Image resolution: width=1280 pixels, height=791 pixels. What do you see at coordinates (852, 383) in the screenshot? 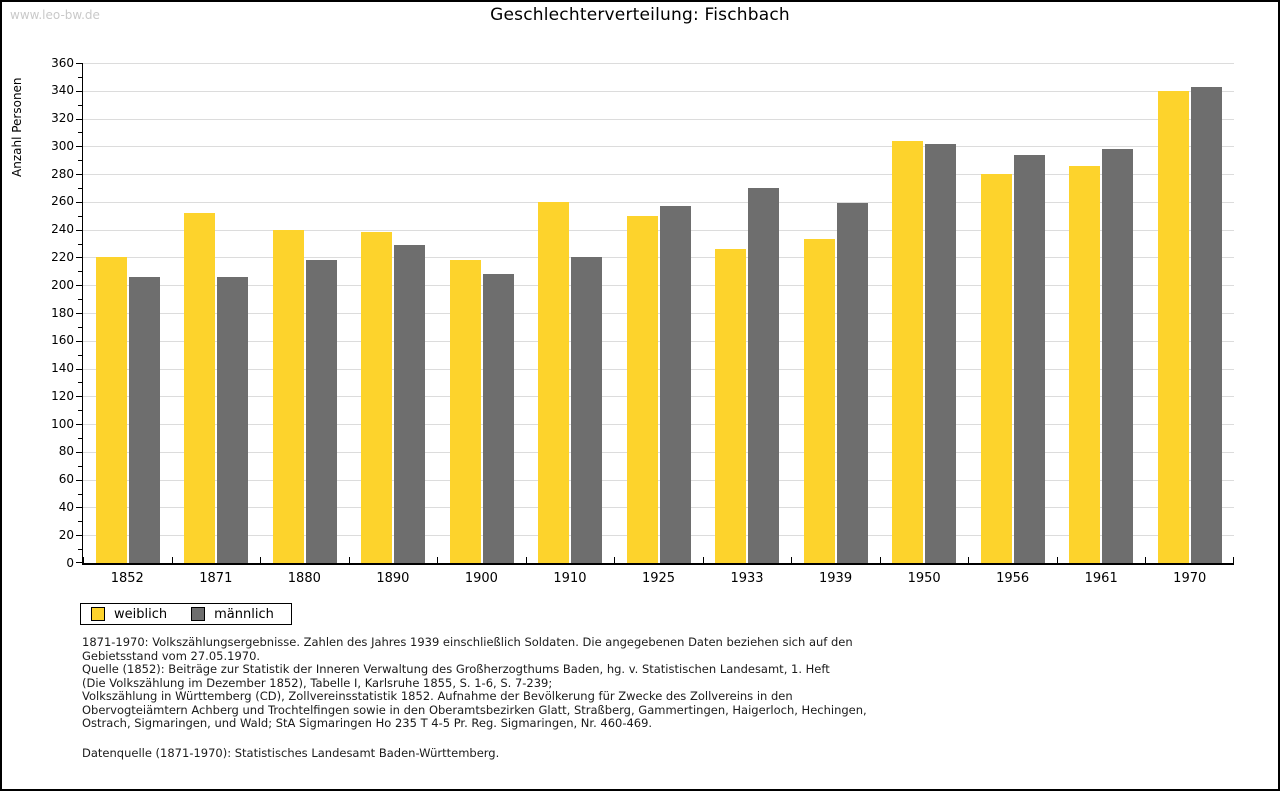
I see `bar-männlich-1939` at bounding box center [852, 383].